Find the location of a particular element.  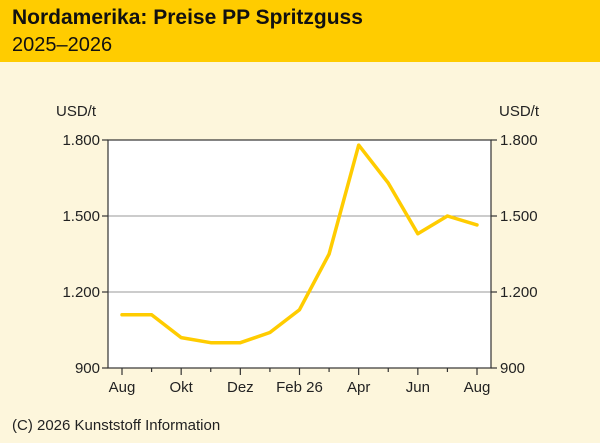

y-axis-label-right: USD/t is located at coordinates (519, 111).